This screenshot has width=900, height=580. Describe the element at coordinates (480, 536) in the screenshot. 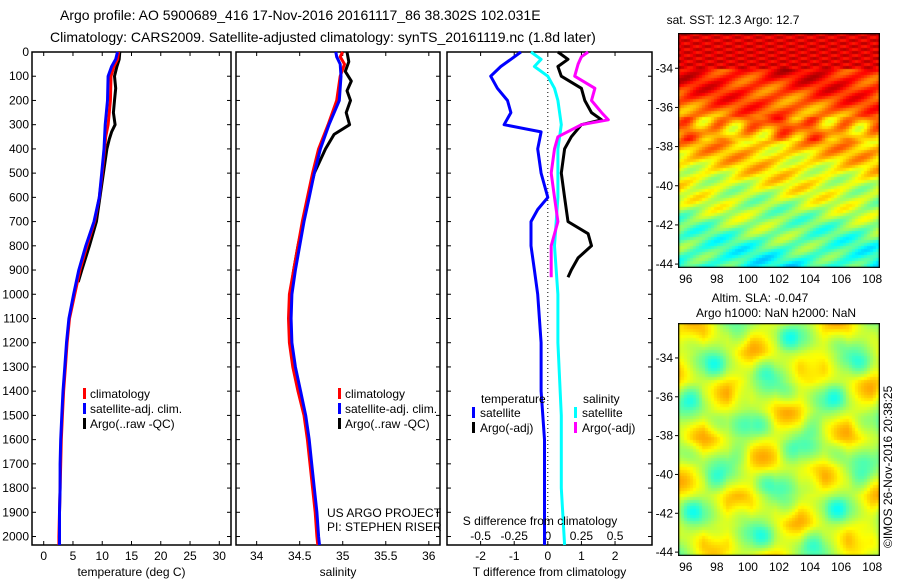

I see `s-tick-label: -0.5` at that location.